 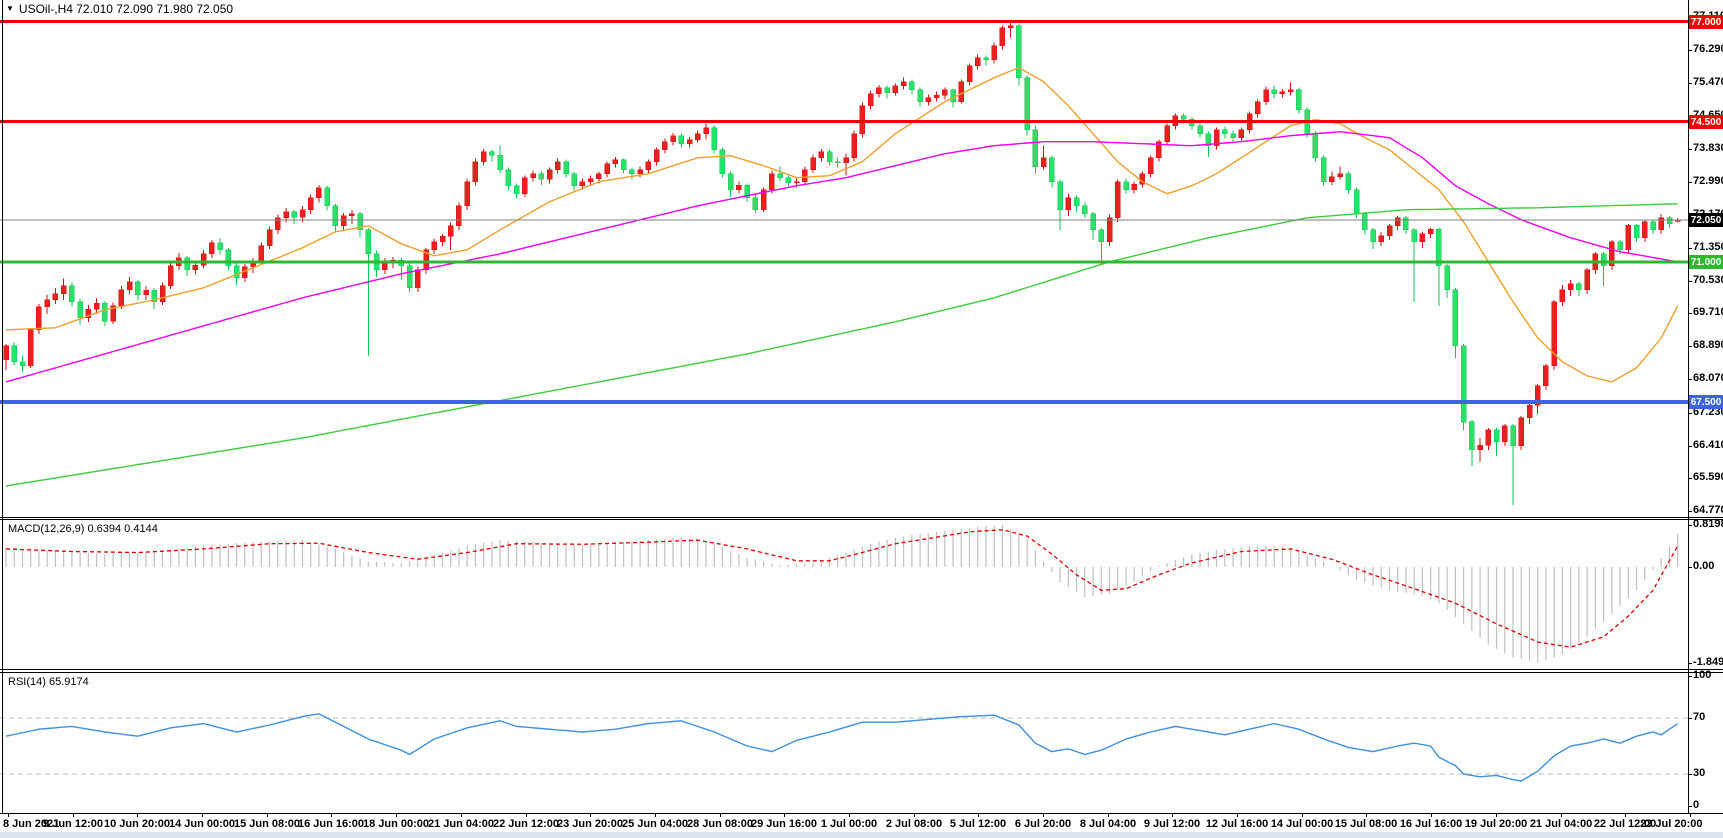 What do you see at coordinates (126, 9) in the screenshot?
I see `symbol-info-text: USOil-,H4 72.010 72.090 71.980 72.050` at bounding box center [126, 9].